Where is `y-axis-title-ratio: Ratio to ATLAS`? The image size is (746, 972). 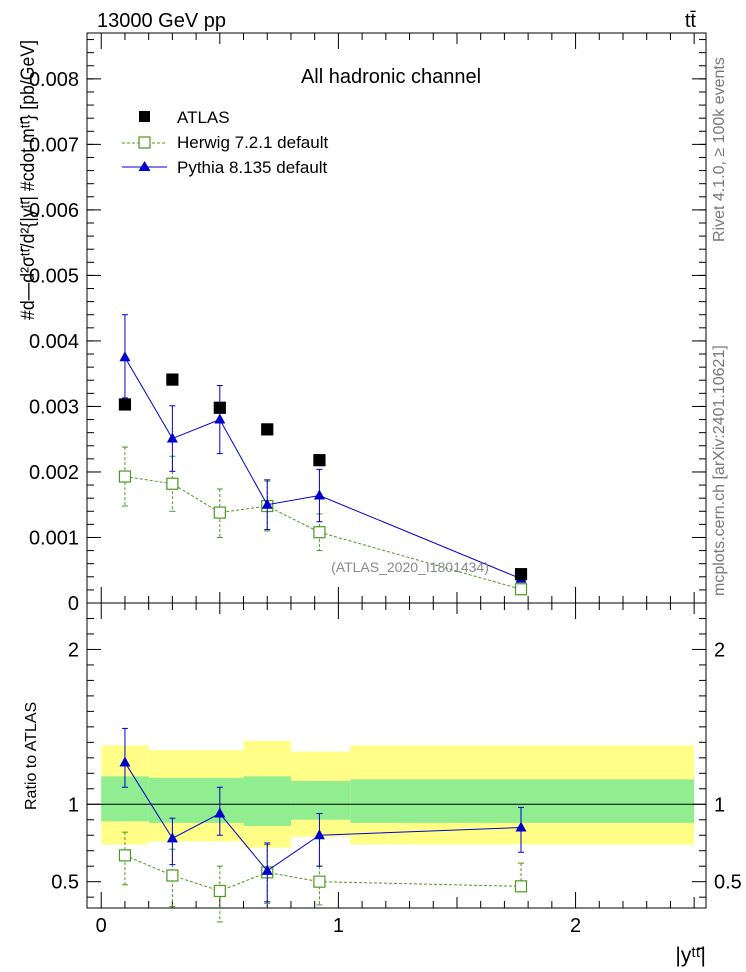
y-axis-title-ratio: Ratio to ATLAS is located at coordinates (31, 756).